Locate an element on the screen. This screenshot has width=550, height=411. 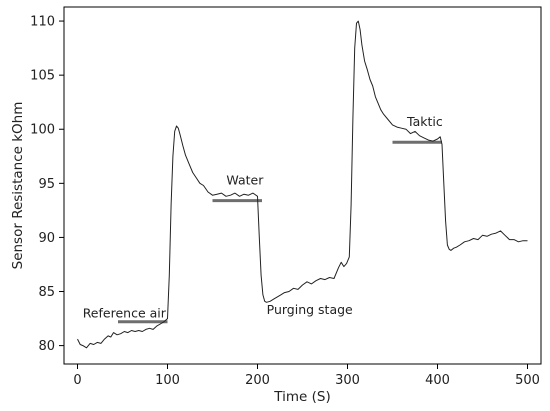
x-tick-label: 400 is located at coordinates (437, 380).